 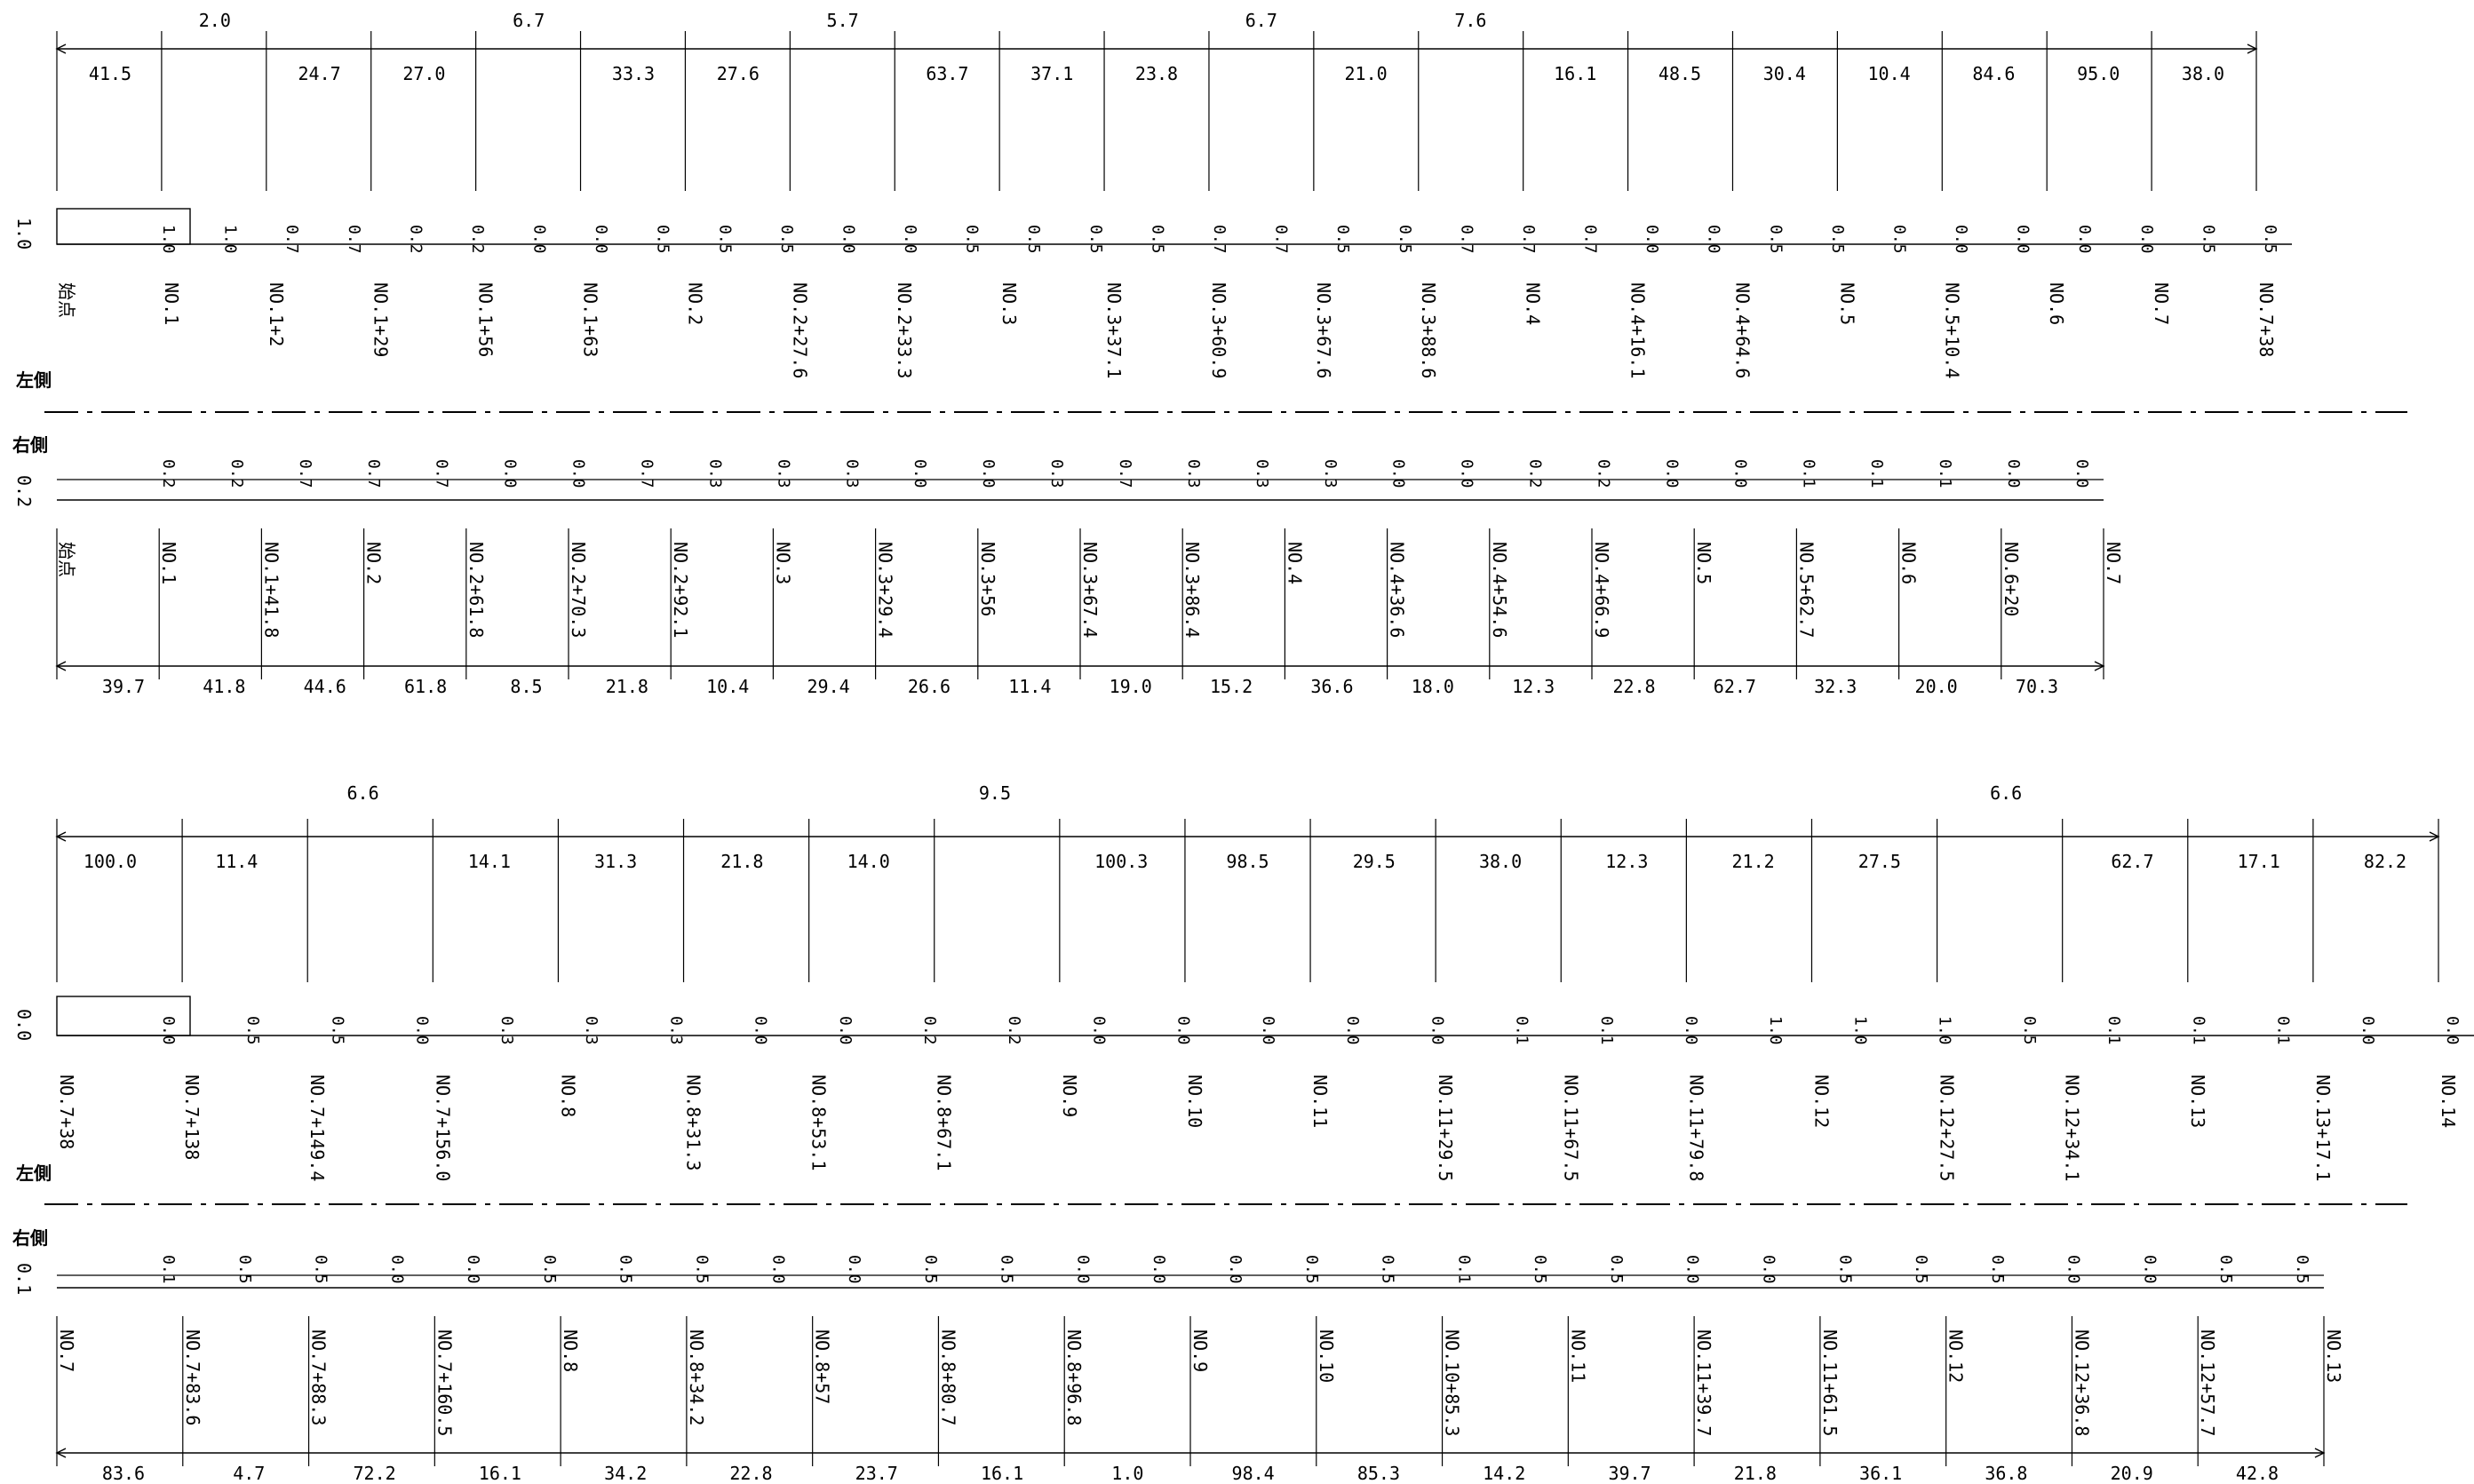 I want to click on row2-left-dimension-value: 100.0, so click(x=110, y=861).